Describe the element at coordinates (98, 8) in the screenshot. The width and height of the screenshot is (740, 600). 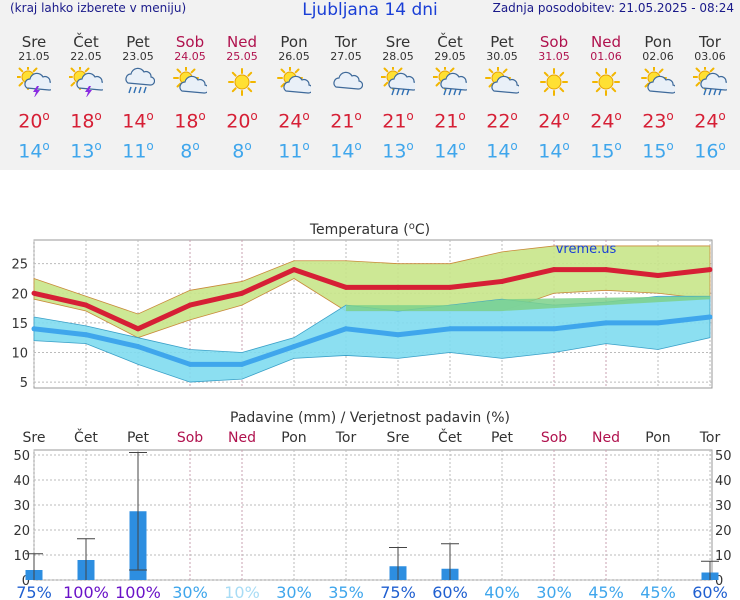
I see `location-hint: (kraj lahko izberete v meniju)` at that location.